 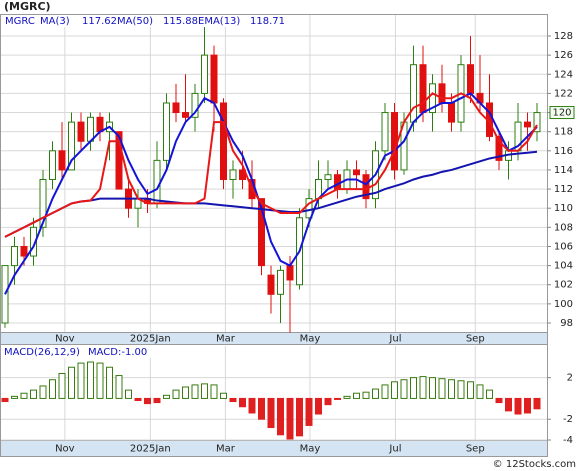 What do you see at coordinates (568, 440) in the screenshot?
I see `y-tick-label: -4` at bounding box center [568, 440].